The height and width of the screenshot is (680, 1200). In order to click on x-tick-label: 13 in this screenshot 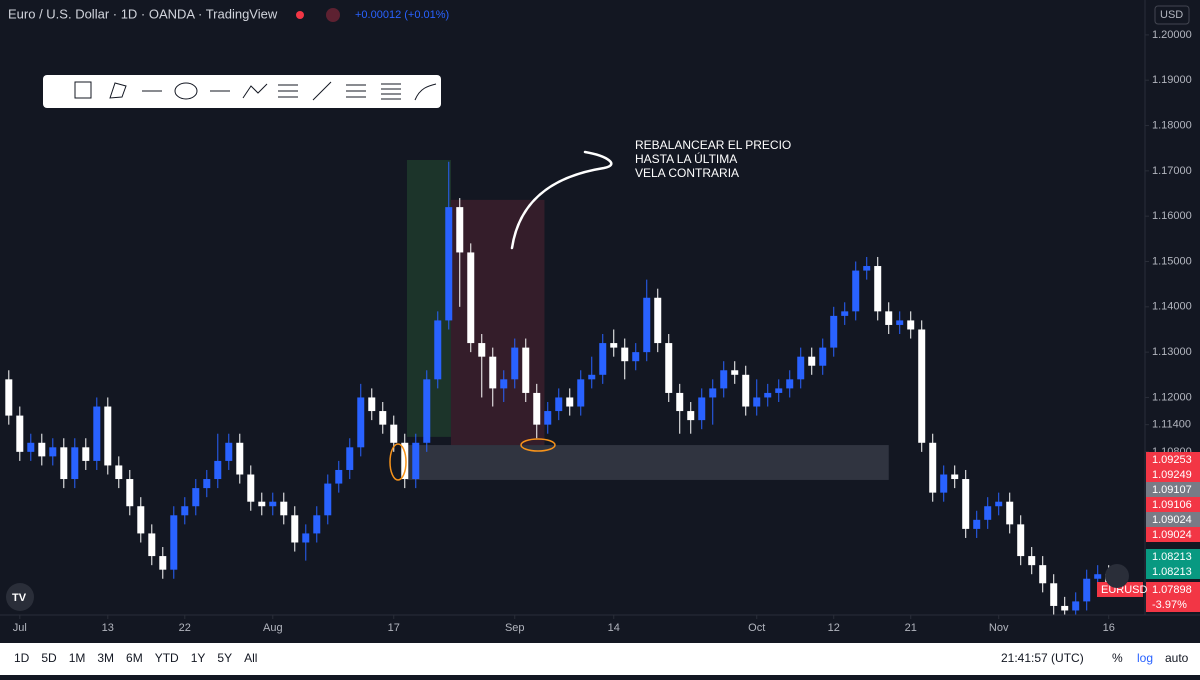, I will do `click(108, 628)`.